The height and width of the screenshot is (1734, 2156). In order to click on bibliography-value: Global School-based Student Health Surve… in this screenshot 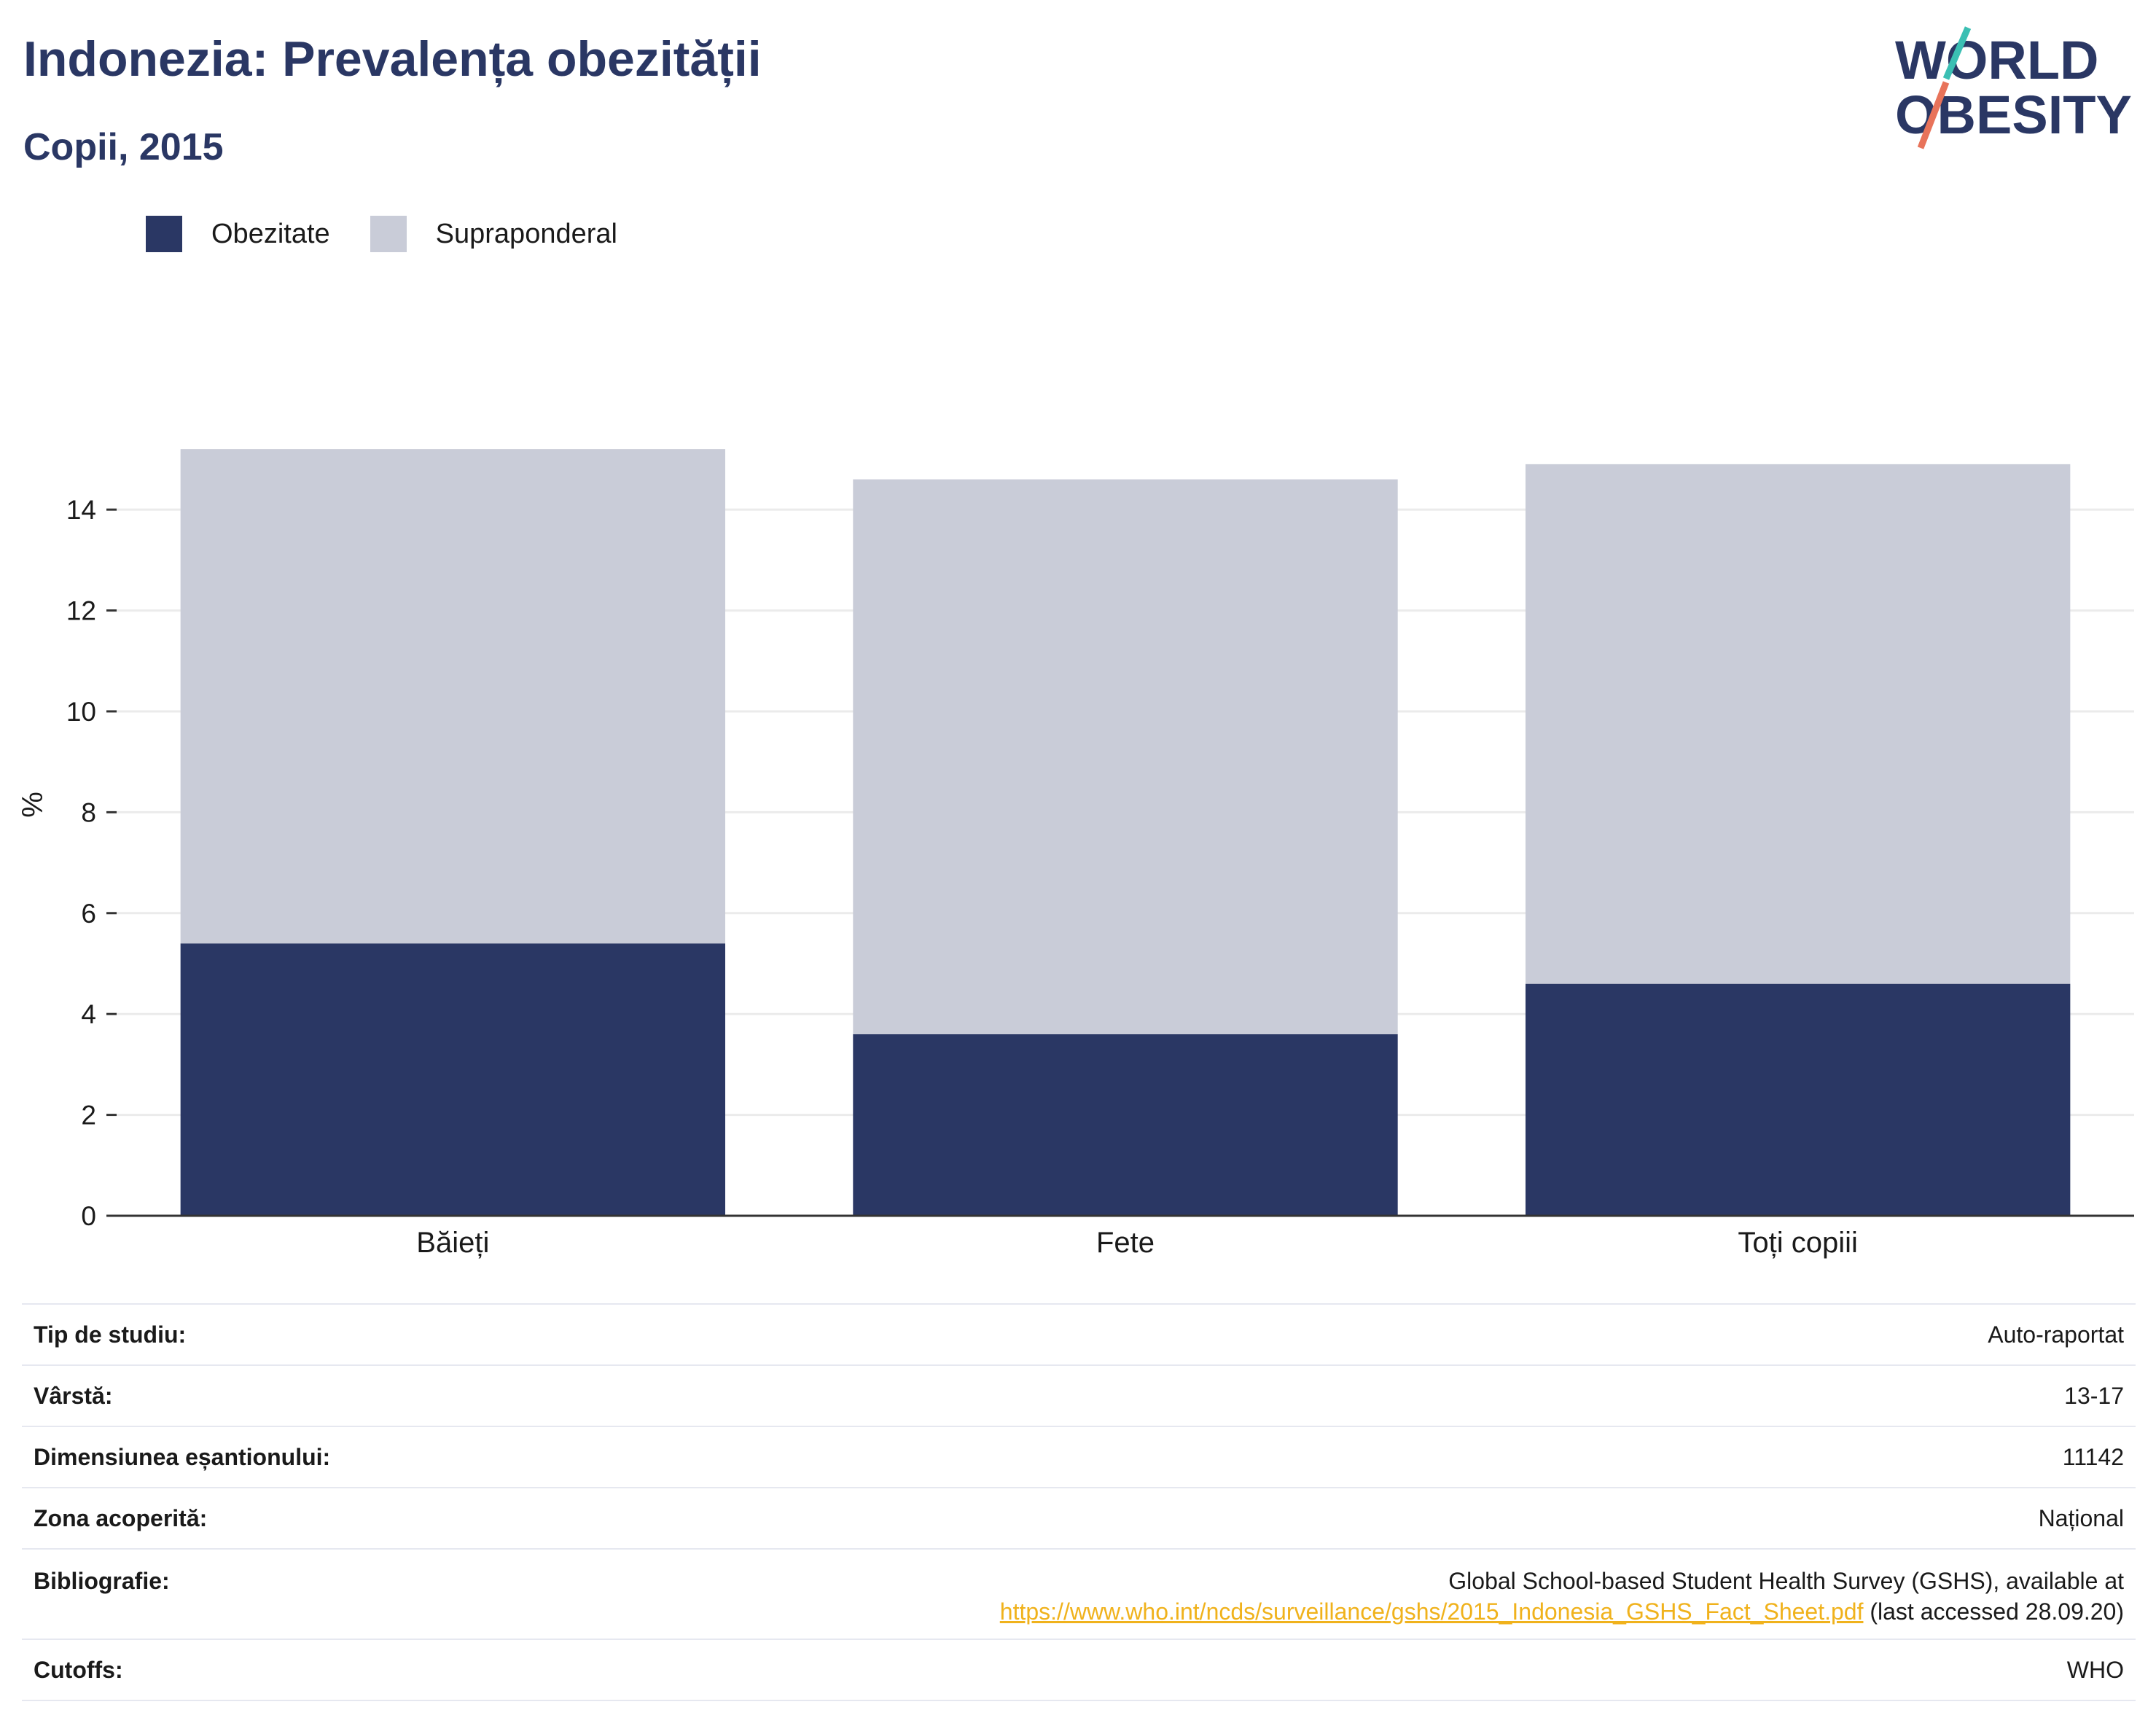, I will do `click(1309, 1593)`.